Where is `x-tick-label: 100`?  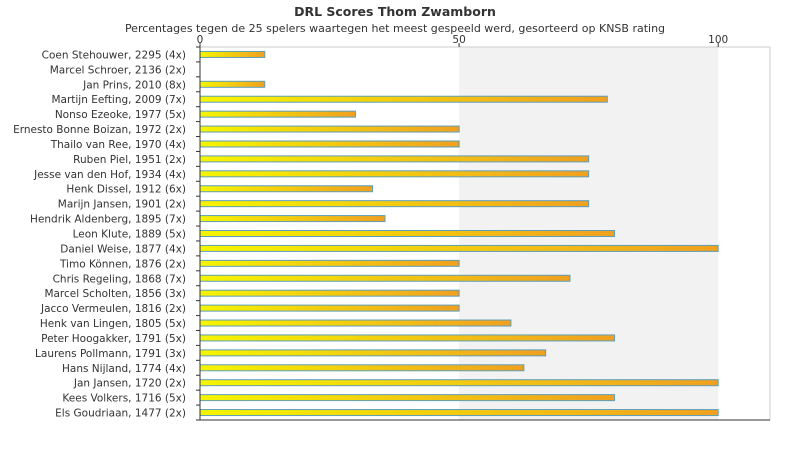 x-tick-label: 100 is located at coordinates (718, 40).